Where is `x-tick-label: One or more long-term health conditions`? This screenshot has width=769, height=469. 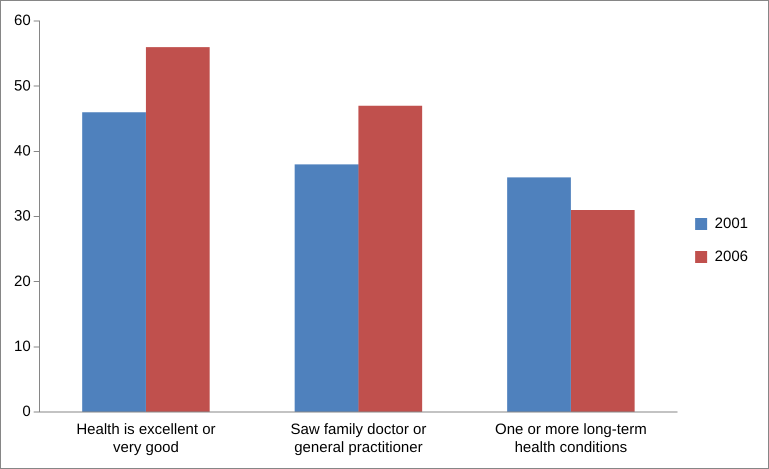 x-tick-label: One or more long-term health conditions is located at coordinates (571, 438).